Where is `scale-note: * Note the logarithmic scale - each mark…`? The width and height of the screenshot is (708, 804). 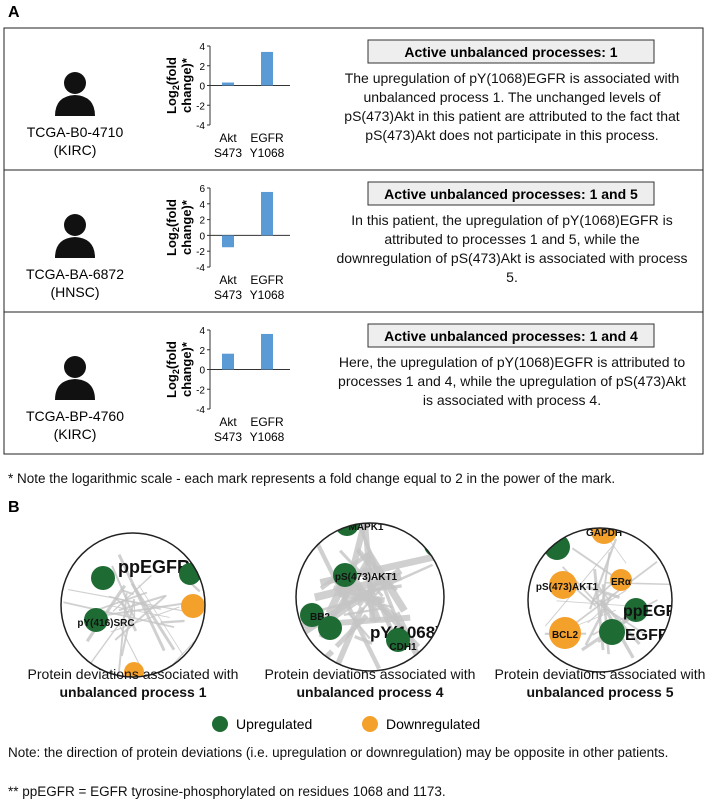
scale-note: * Note the logarithmic scale - each mark… is located at coordinates (312, 478).